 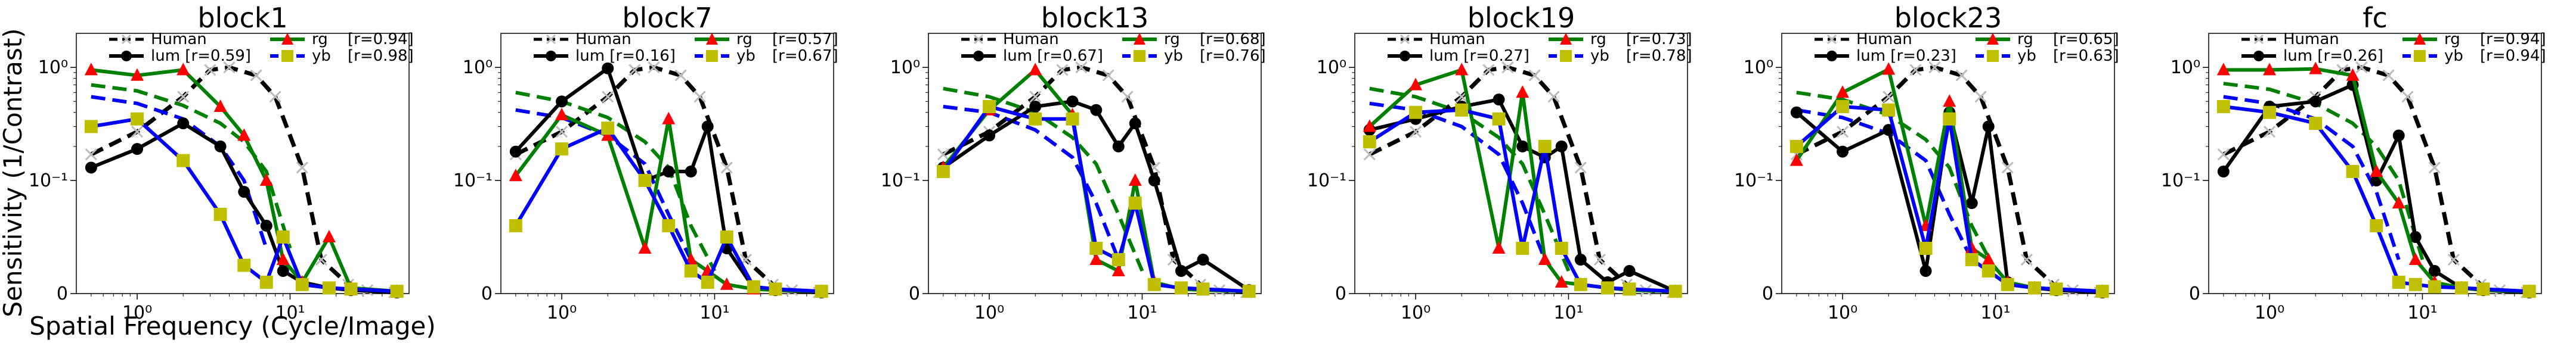 What do you see at coordinates (2422, 313) in the screenshot?
I see `x-tick-label: 10¹` at bounding box center [2422, 313].